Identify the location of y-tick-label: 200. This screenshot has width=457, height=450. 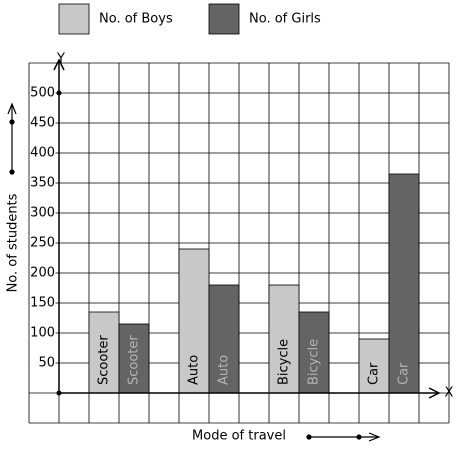
(42, 273).